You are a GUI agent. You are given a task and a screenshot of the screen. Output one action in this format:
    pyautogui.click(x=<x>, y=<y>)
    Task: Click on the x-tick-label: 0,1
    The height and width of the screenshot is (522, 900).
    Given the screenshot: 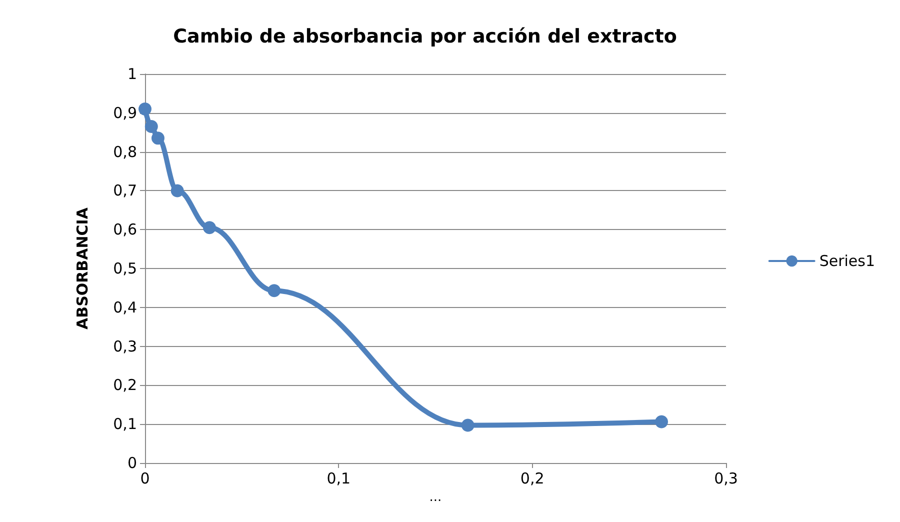 What is the action you would take?
    pyautogui.click(x=338, y=479)
    